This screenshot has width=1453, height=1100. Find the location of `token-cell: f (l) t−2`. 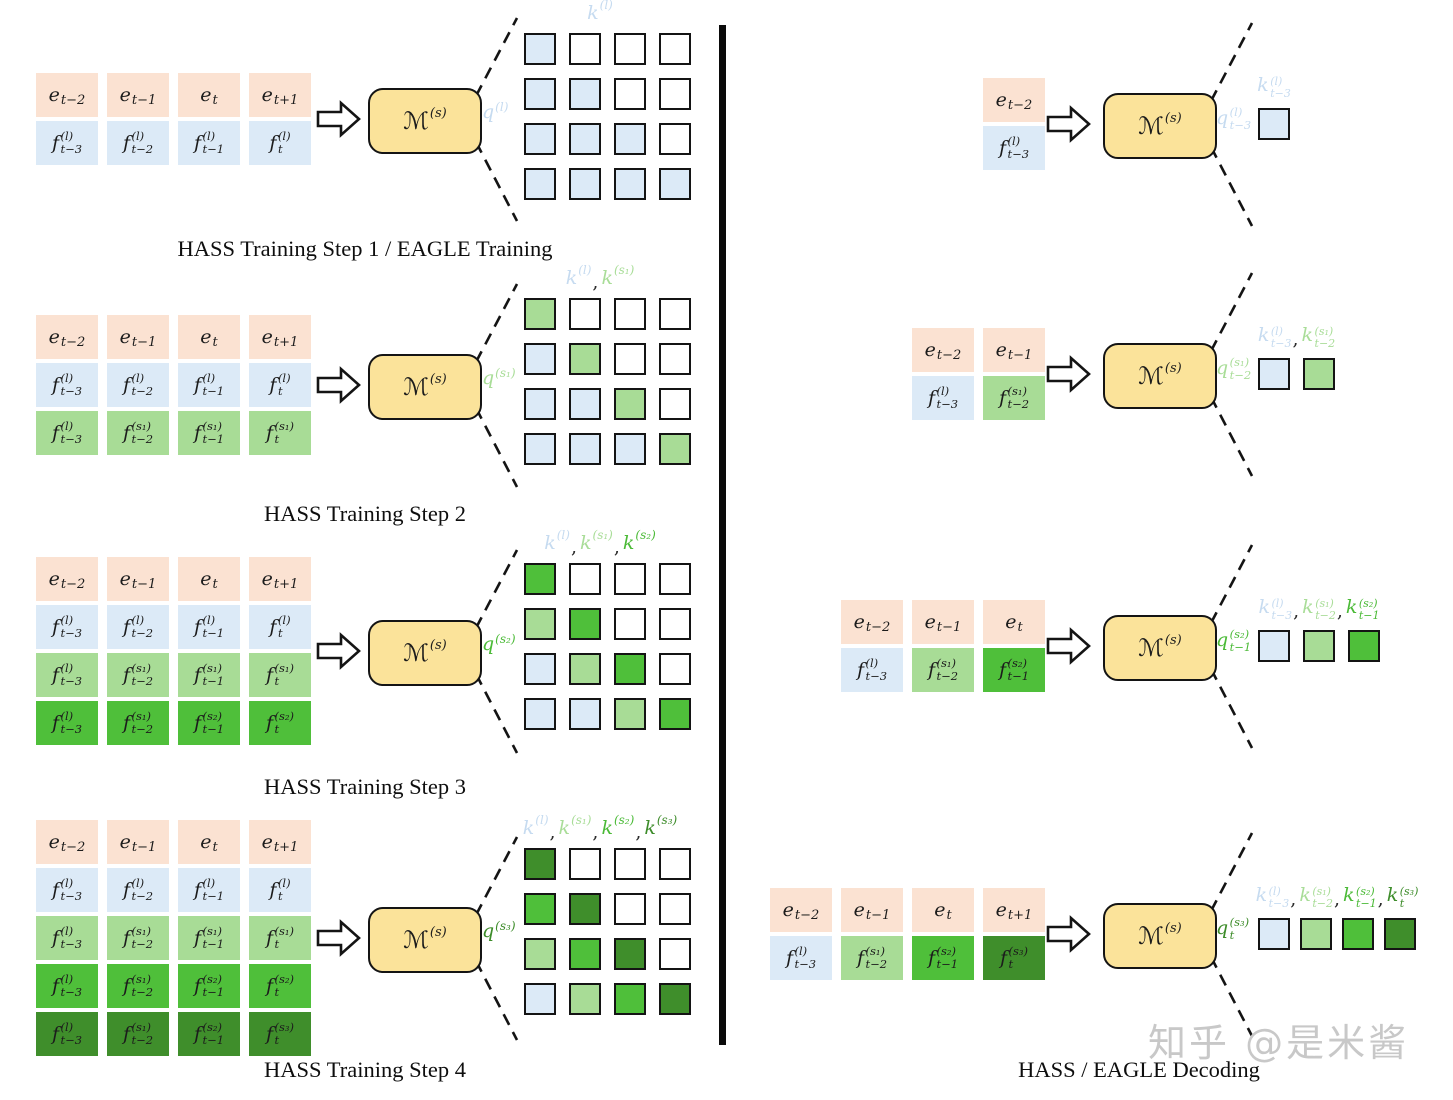

token-cell: f (l) t−2 is located at coordinates (138, 627).